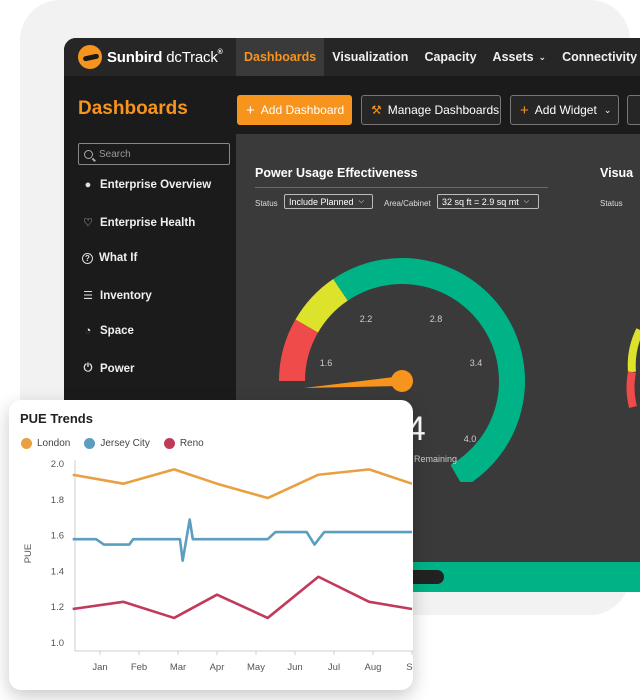  What do you see at coordinates (57, 571) in the screenshot?
I see `y-tick-label: 1.4` at bounding box center [57, 571].